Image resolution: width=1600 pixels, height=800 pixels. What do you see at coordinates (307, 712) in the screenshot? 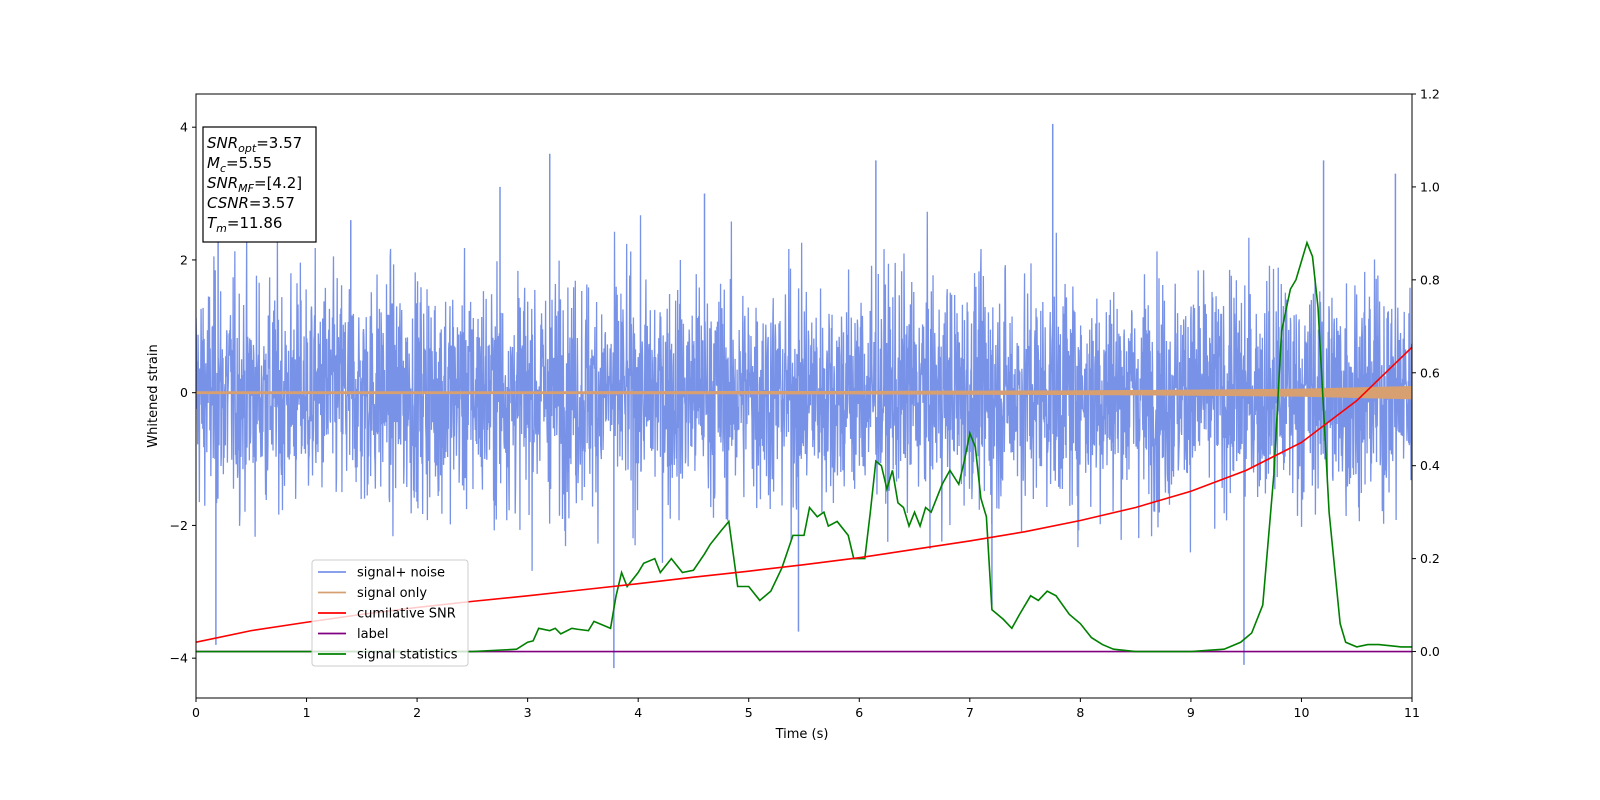
I see `x-tick-label: 1` at bounding box center [307, 712].